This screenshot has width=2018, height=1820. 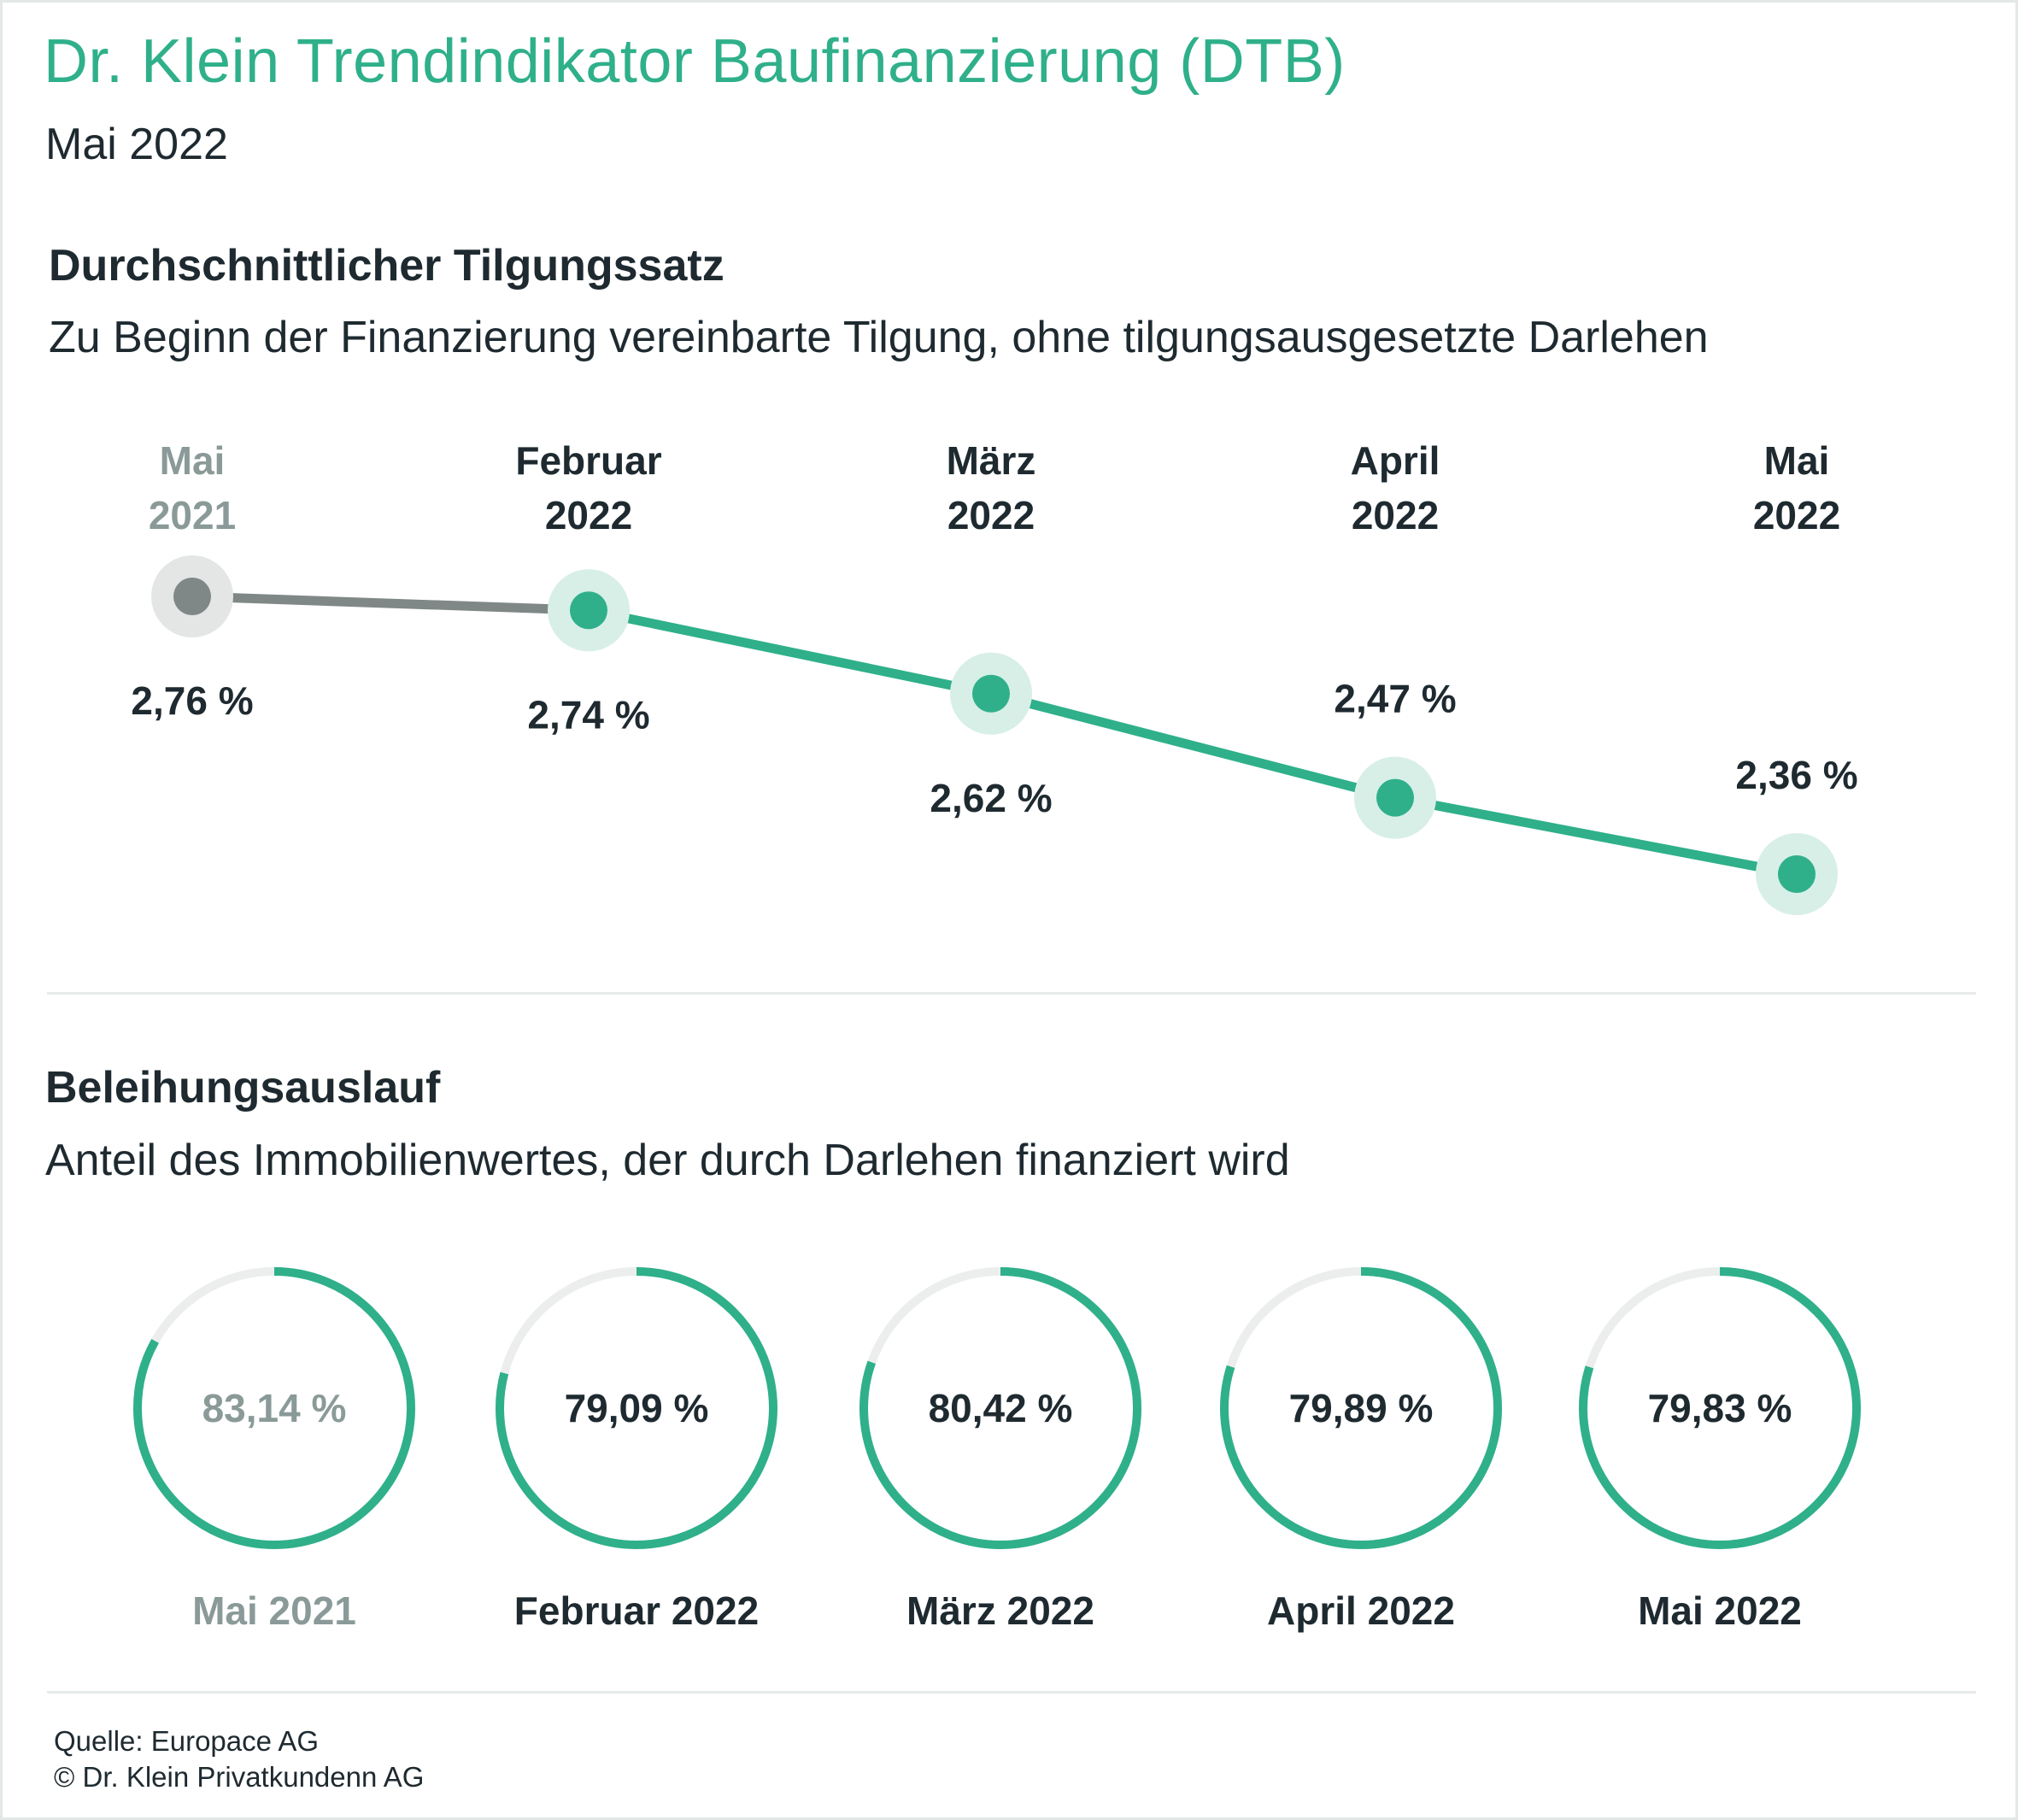 I want to click on ring-category-label: Mai 2022, so click(x=1720, y=1611).